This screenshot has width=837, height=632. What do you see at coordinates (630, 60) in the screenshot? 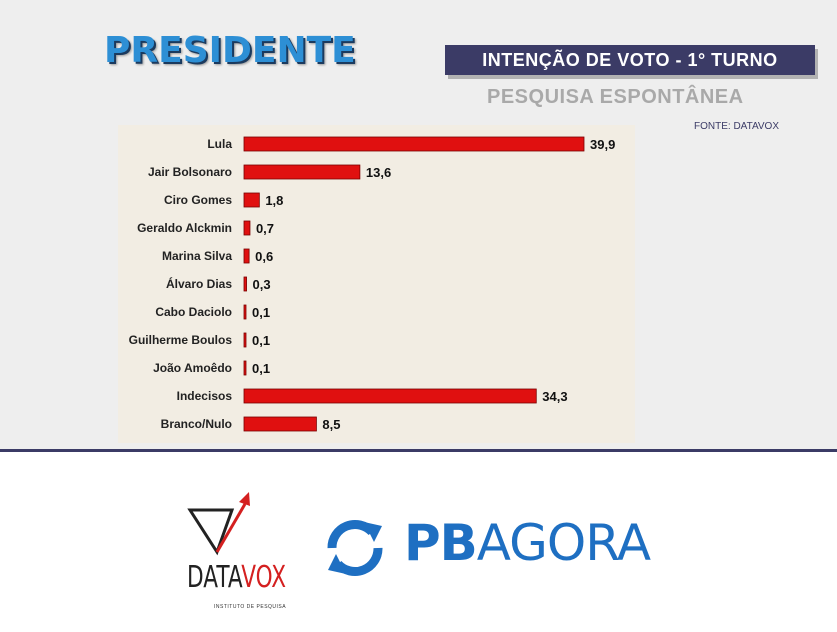
I see `banner: INTENÇÃO DE VOTO - 1° TURNO` at bounding box center [630, 60].